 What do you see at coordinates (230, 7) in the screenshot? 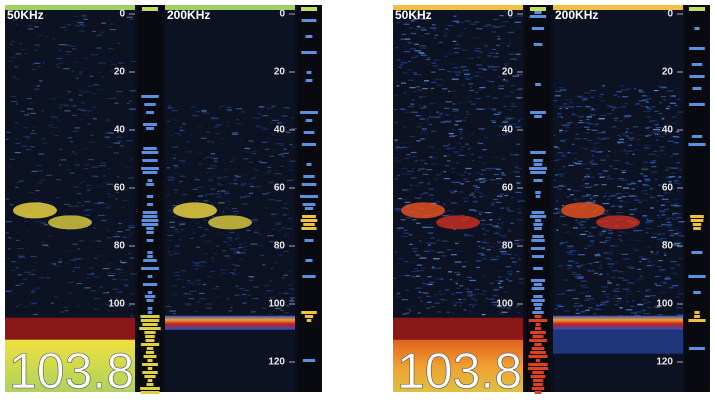
I see `surface-bar` at bounding box center [230, 7].